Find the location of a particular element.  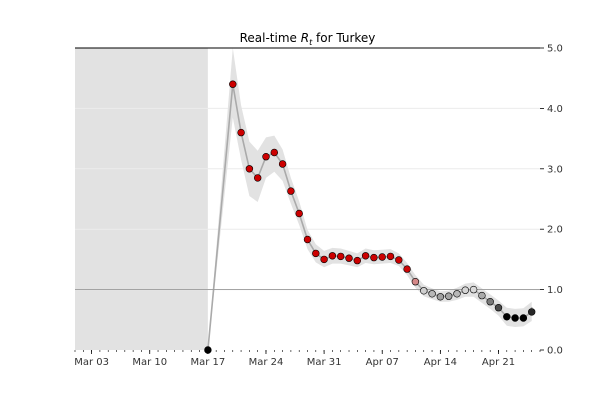

y-tick-label: 4.0 is located at coordinates (555, 109).